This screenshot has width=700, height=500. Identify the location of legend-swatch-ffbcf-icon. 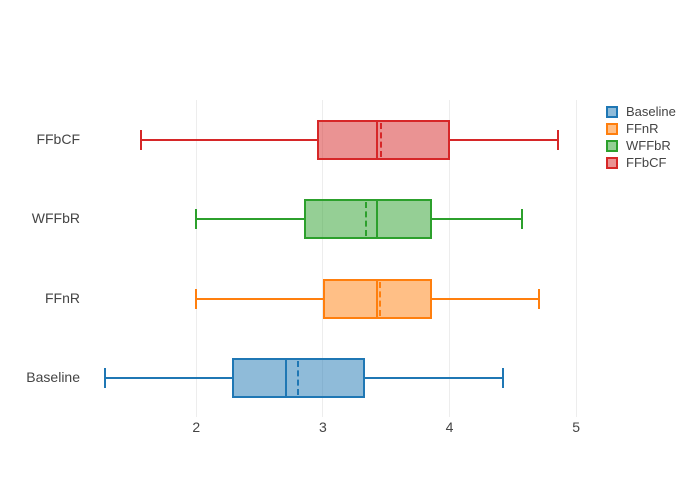
(612, 162).